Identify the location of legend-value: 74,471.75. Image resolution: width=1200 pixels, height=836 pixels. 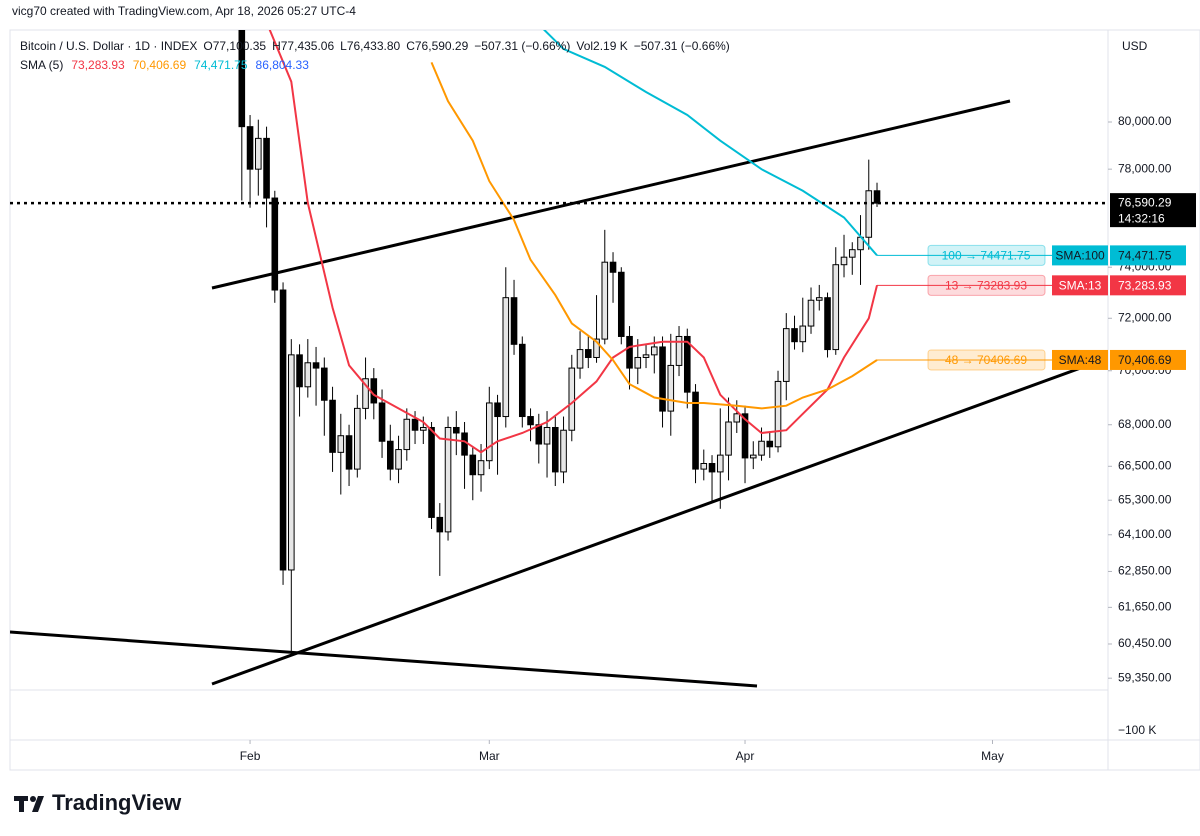
(221, 65).